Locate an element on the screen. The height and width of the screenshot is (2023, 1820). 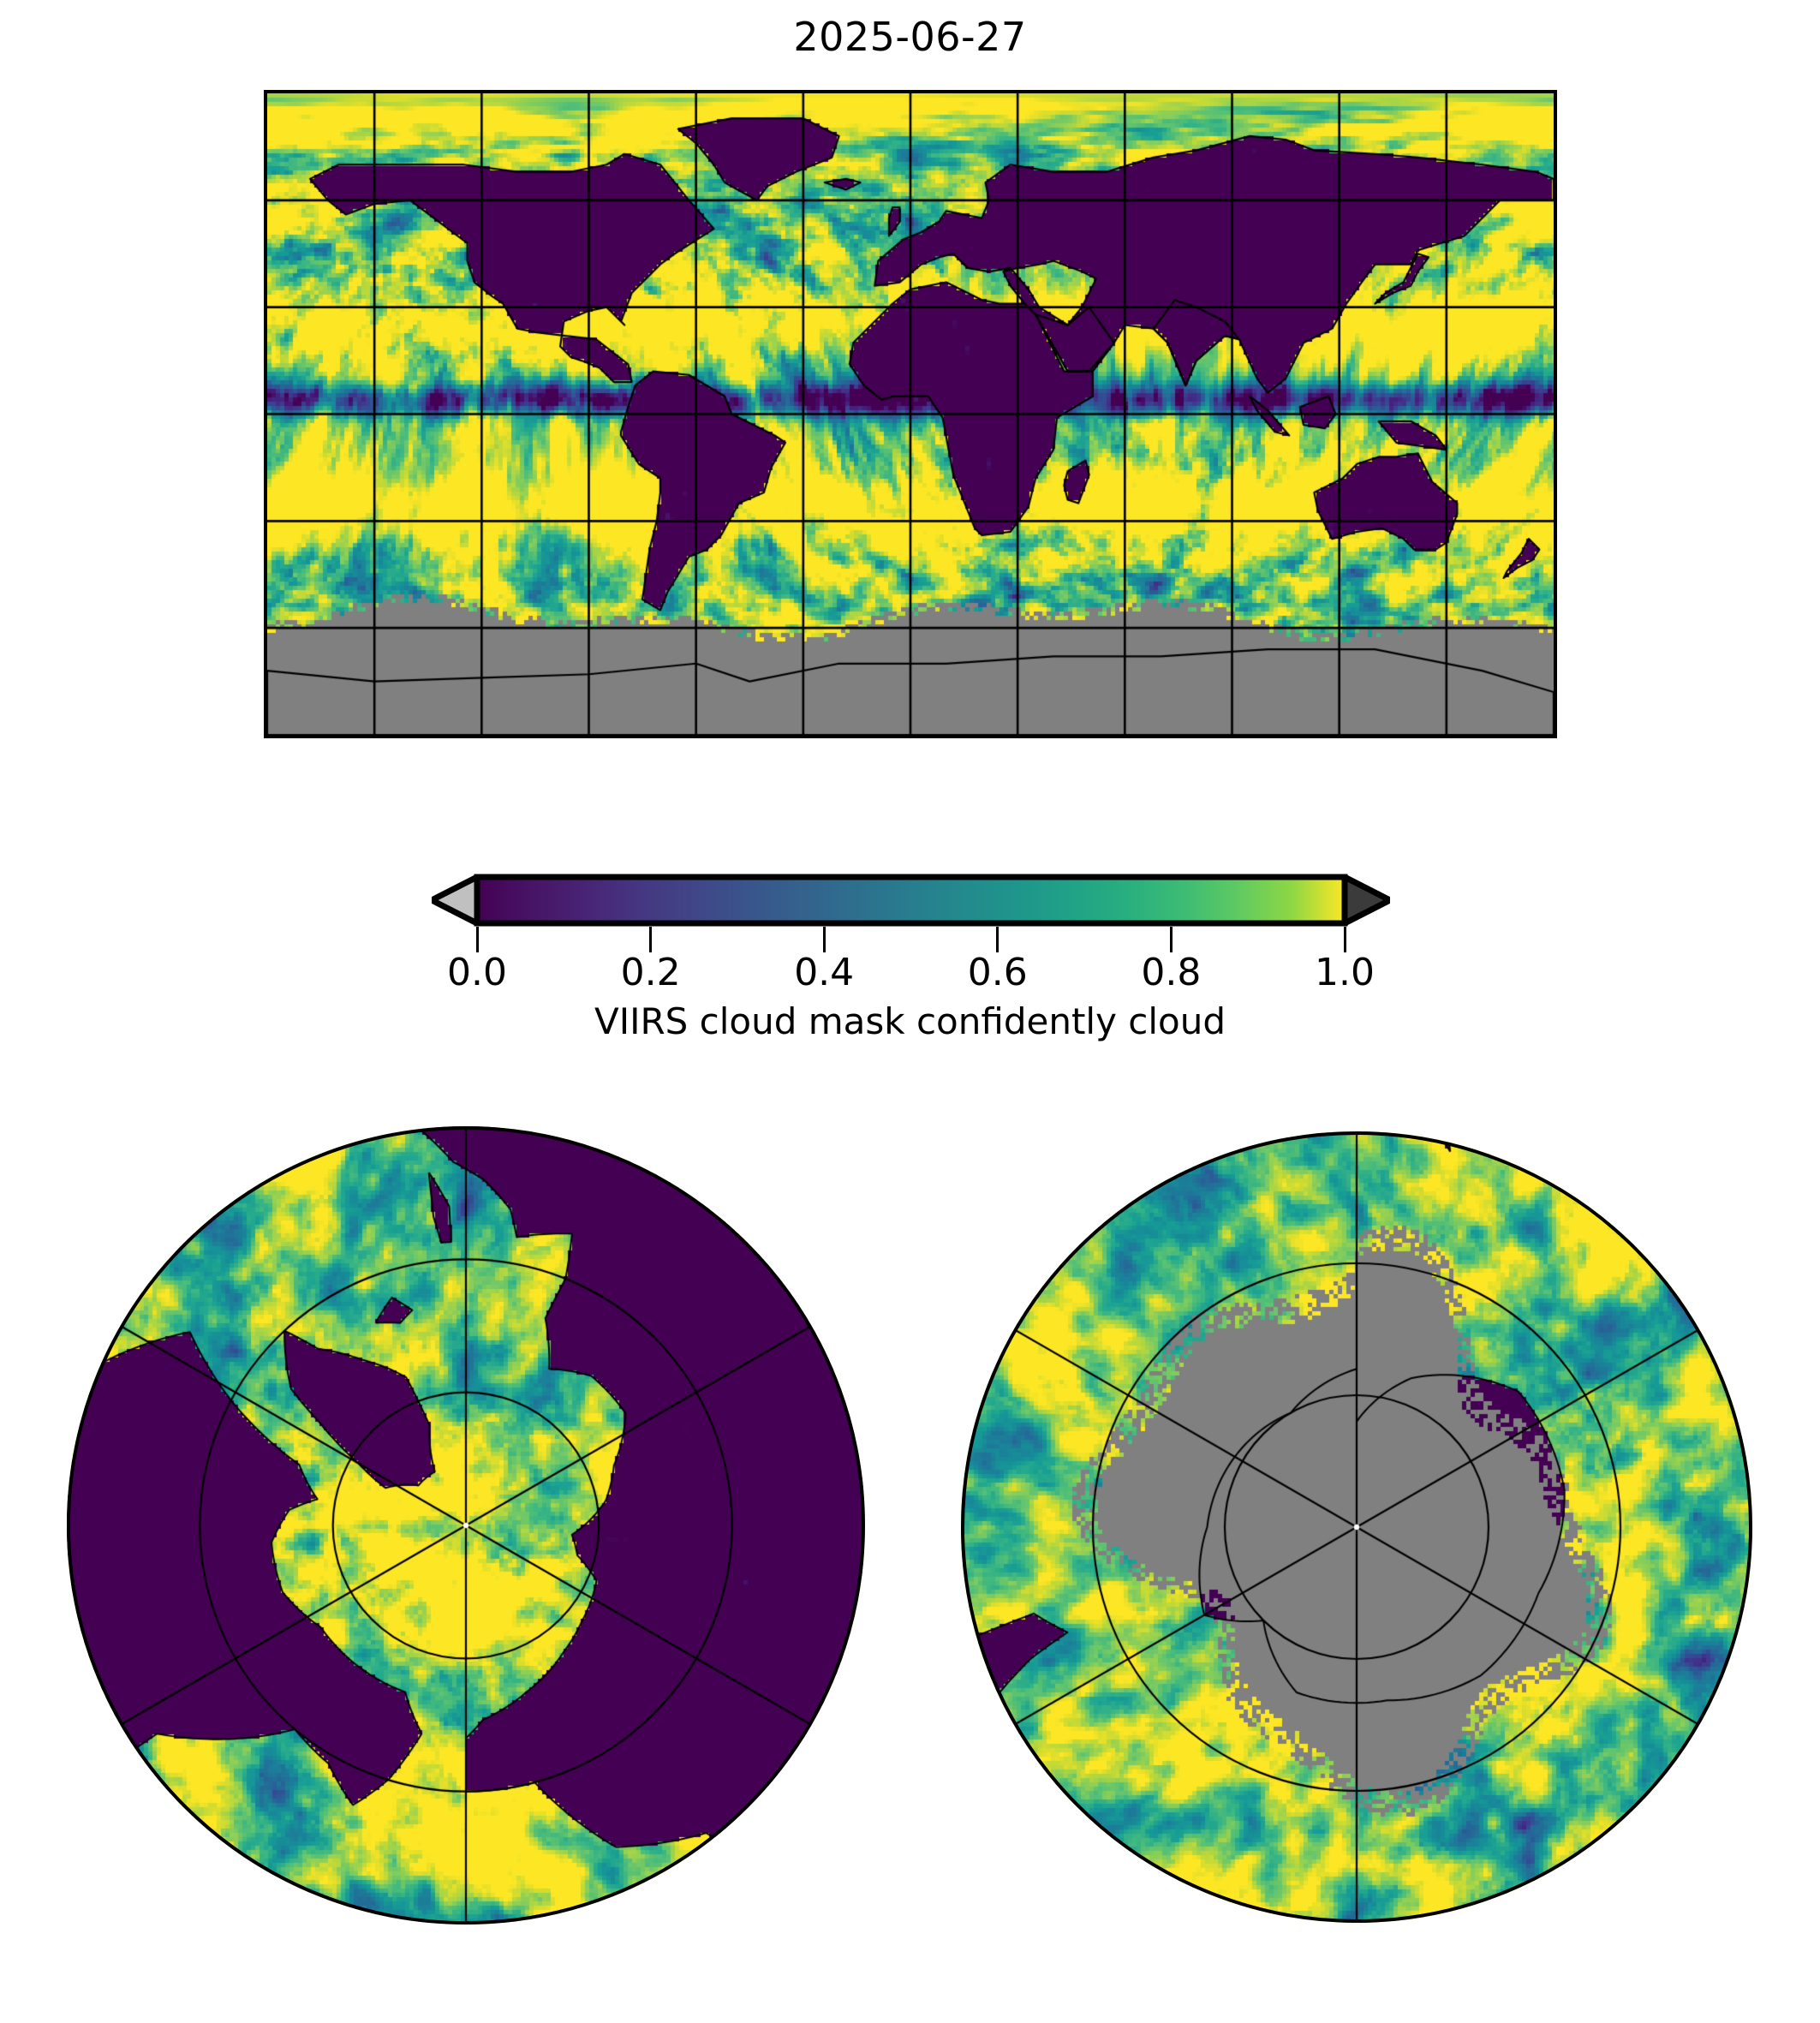
colorbar-tick-label: 1.0 is located at coordinates (1345, 972).